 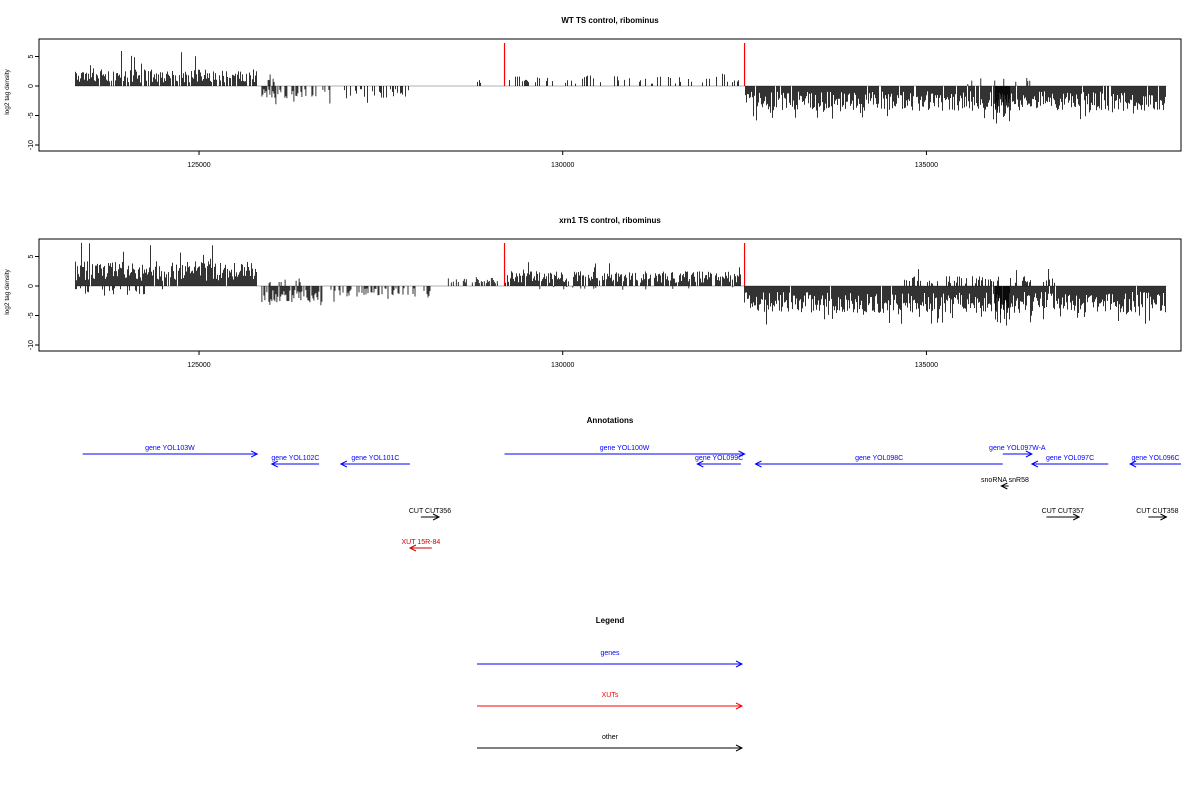 I want to click on annotations-title: Annotations, so click(x=610, y=420).